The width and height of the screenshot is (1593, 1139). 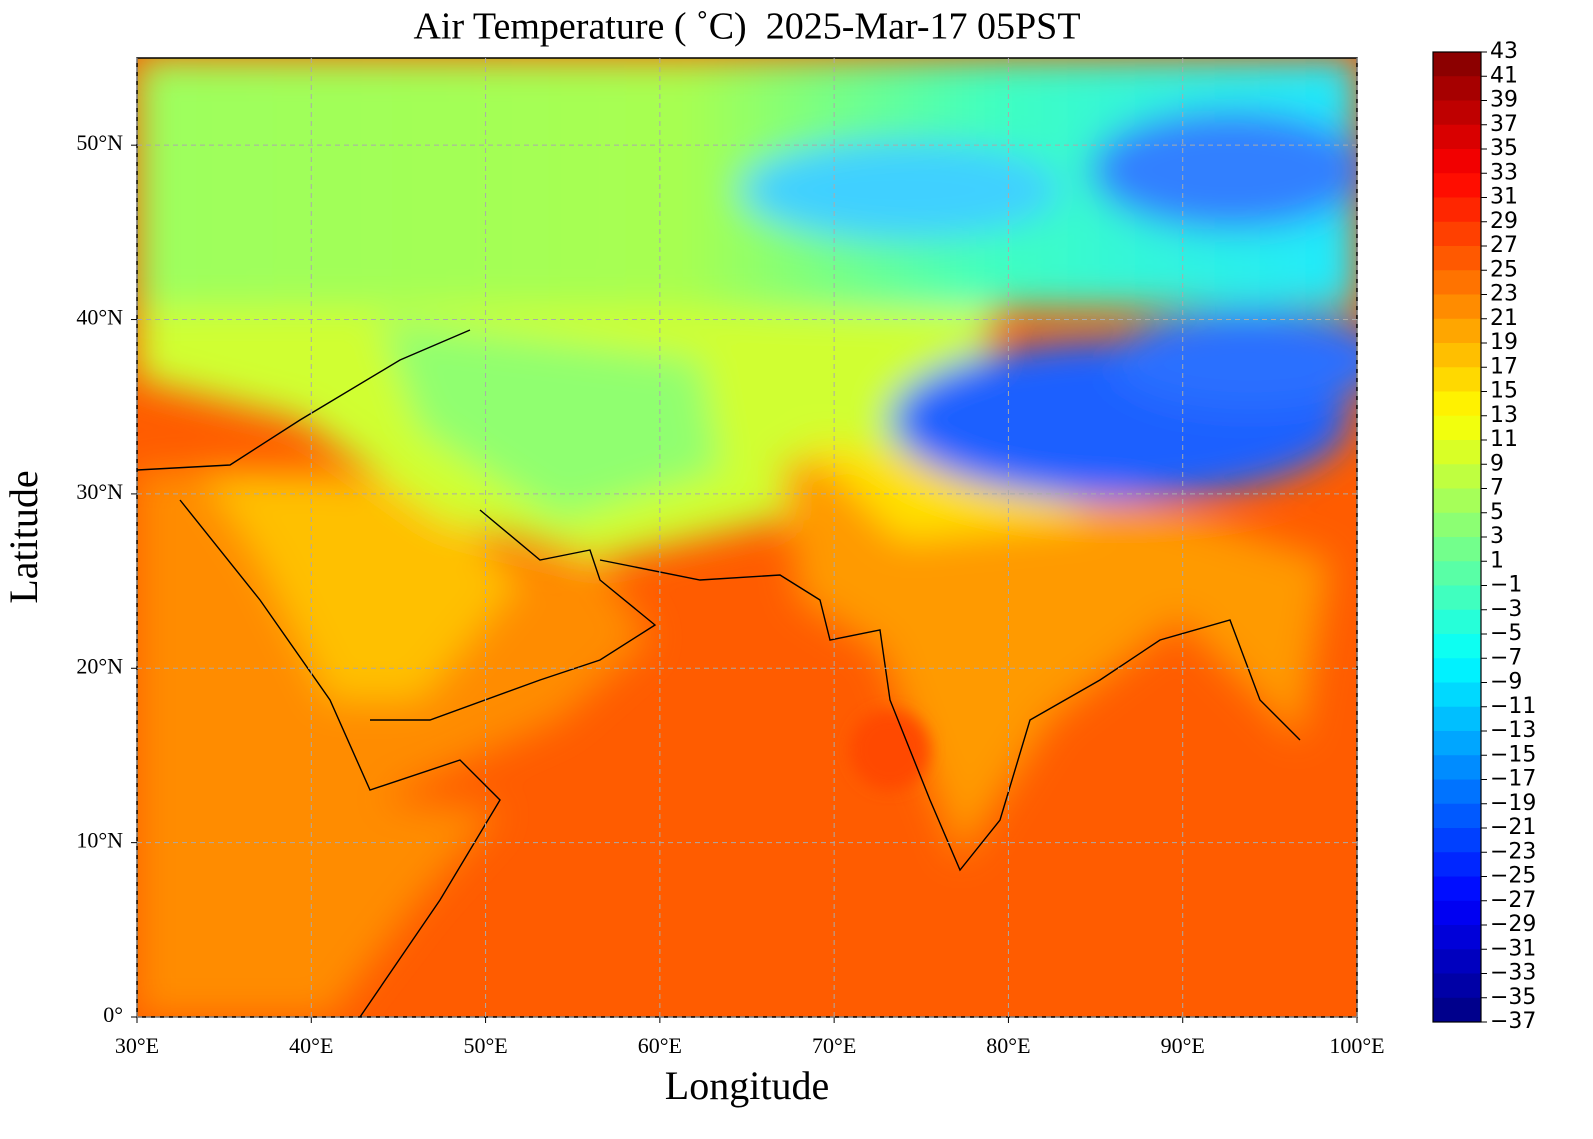 What do you see at coordinates (1513, 876) in the screenshot?
I see `colorbar-tick-label: −25` at bounding box center [1513, 876].